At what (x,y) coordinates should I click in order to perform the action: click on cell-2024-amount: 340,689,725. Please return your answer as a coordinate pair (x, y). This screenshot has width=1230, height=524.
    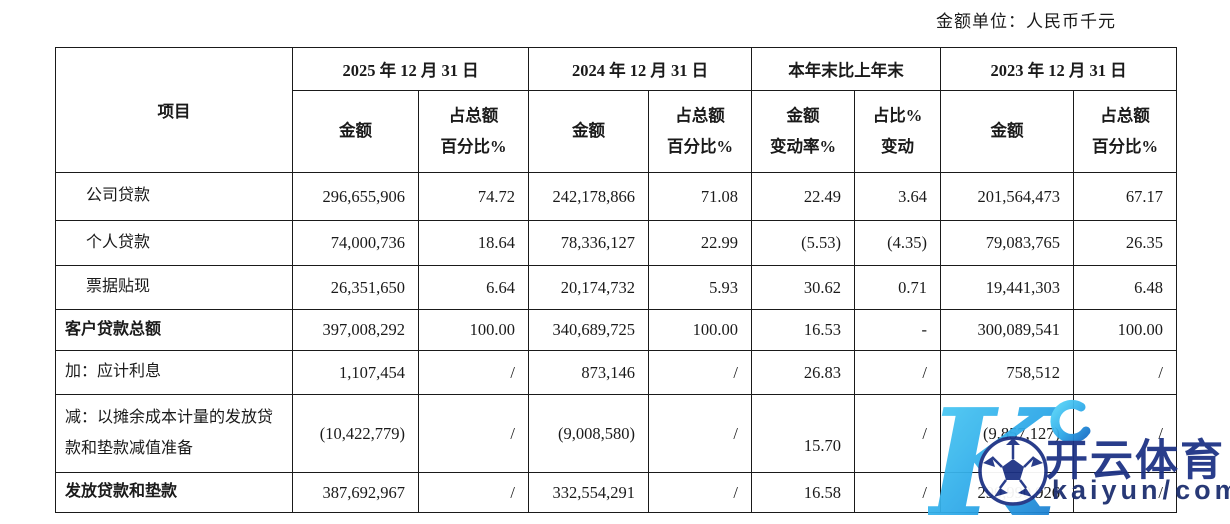
    Looking at the image, I should click on (588, 330).